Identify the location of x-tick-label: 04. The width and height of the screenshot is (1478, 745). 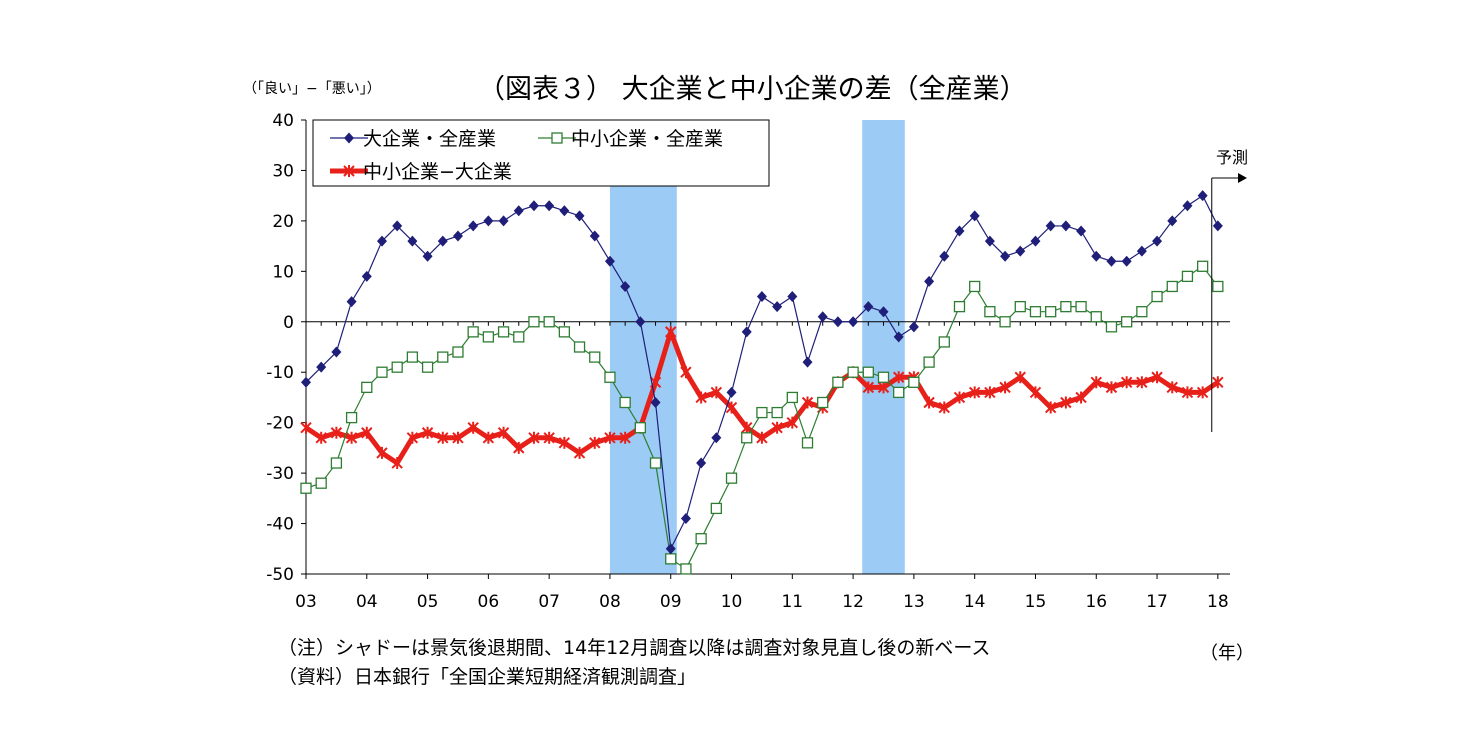
(367, 602).